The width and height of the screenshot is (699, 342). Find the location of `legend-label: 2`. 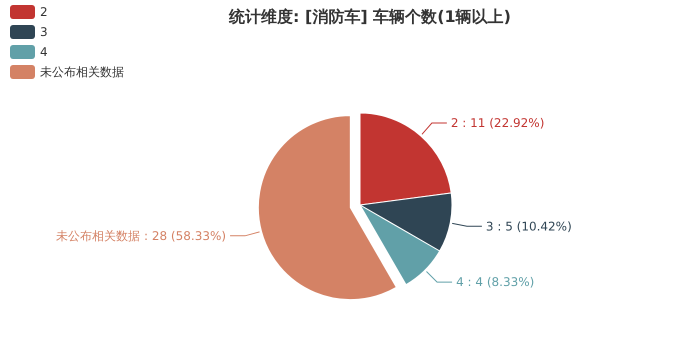

legend-label: 2 is located at coordinates (44, 12).